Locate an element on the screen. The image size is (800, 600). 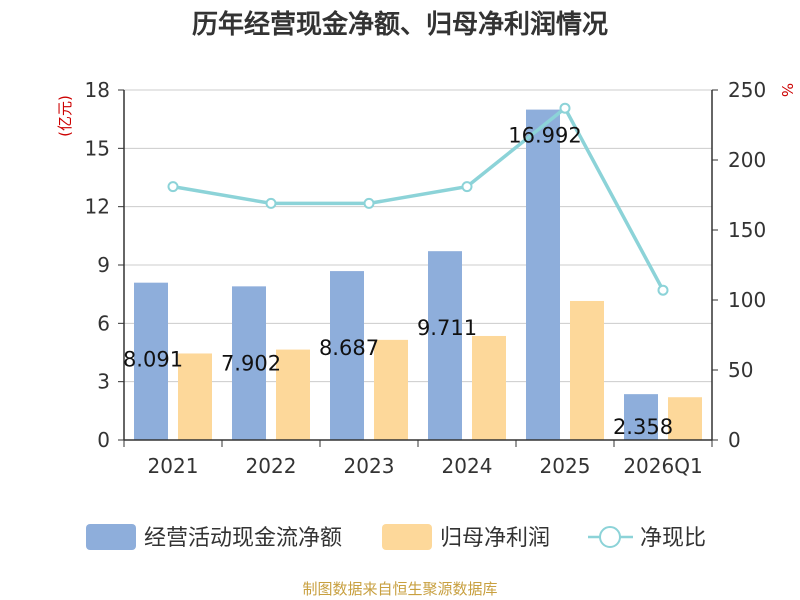
right-tick-label: 200 is located at coordinates (747, 160).